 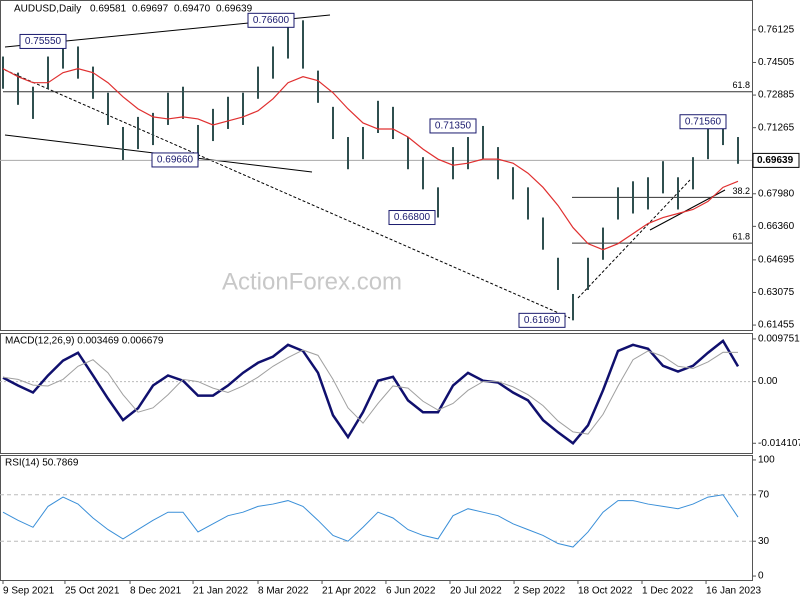 I want to click on price-annotation: 0.76600, so click(x=271, y=20).